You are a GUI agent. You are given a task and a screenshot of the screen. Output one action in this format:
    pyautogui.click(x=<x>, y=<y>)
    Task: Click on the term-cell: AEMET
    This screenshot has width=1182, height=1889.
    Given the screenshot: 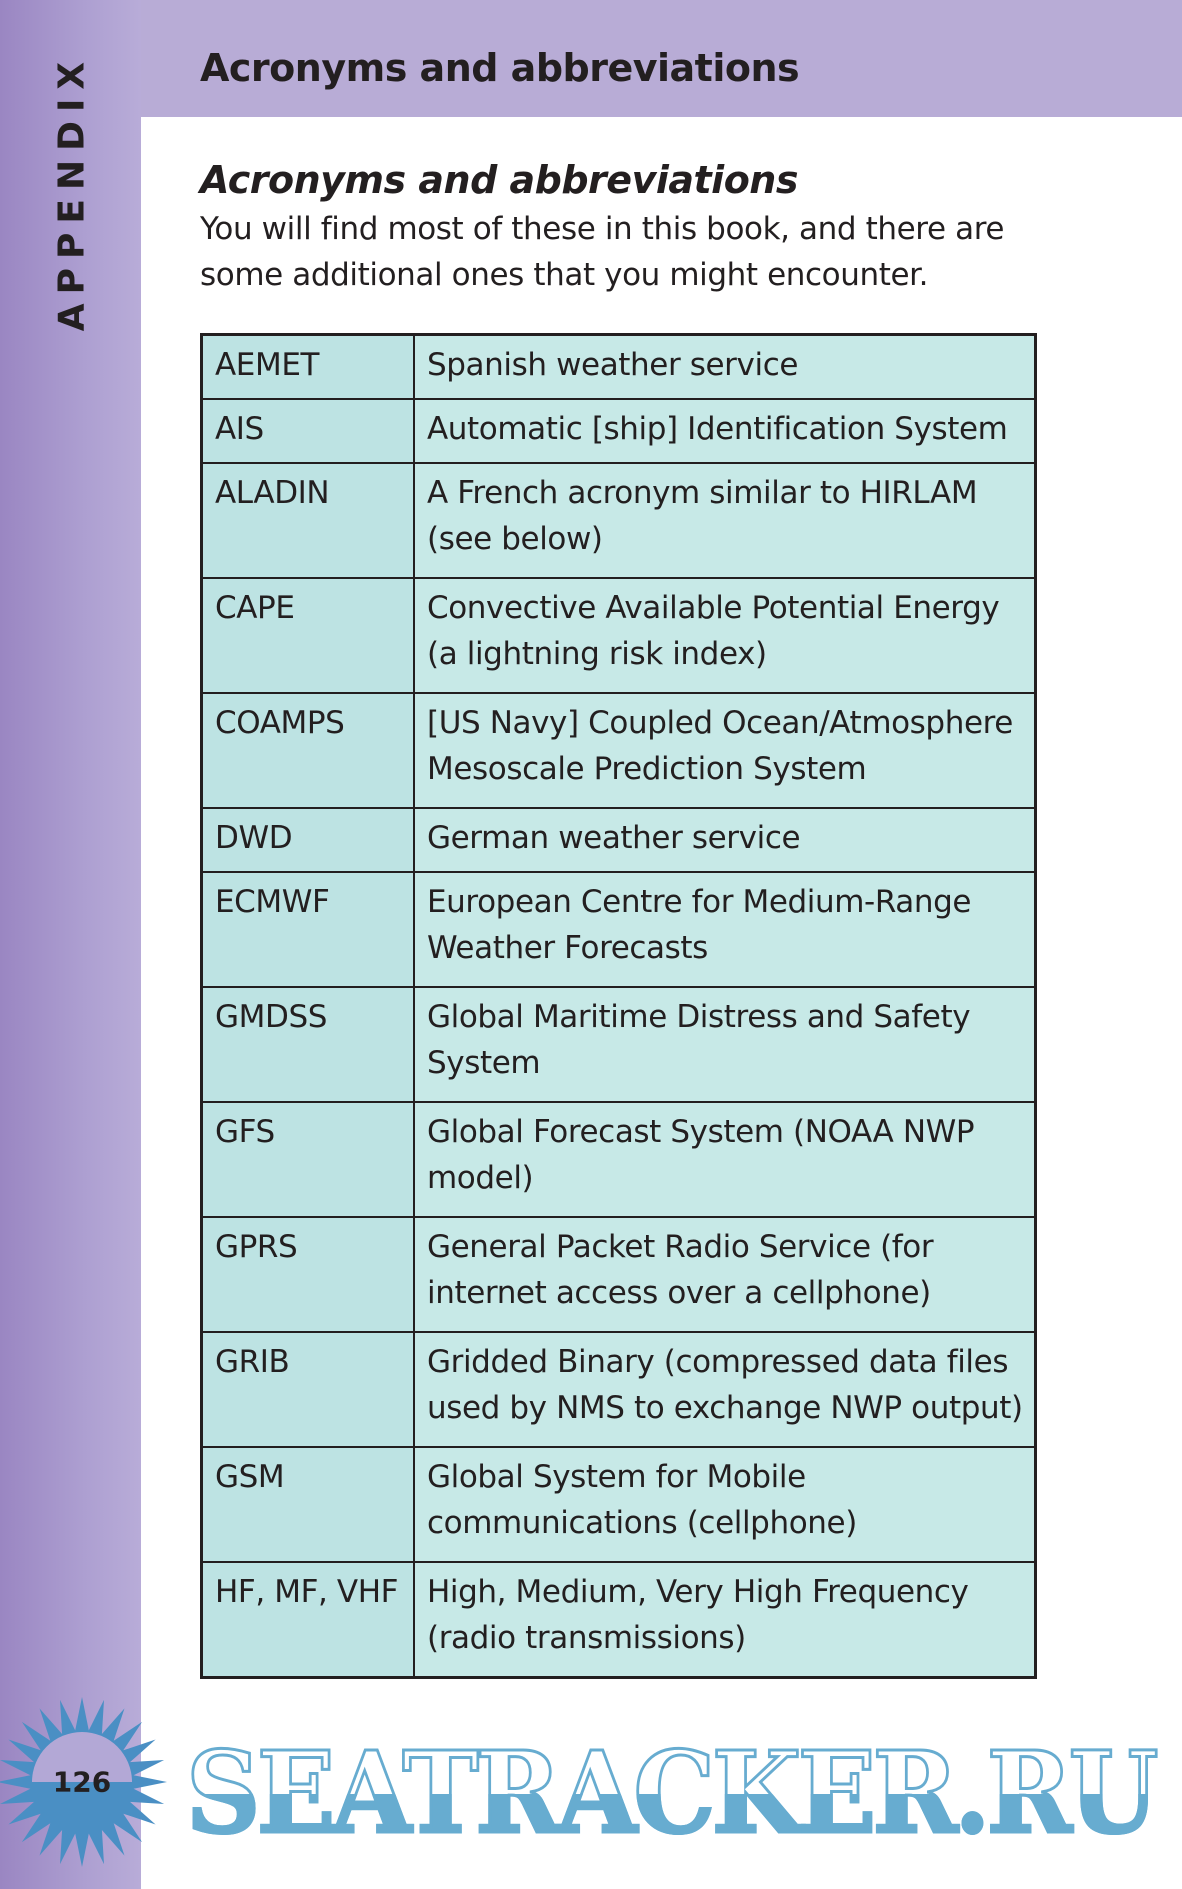 What is the action you would take?
    pyautogui.click(x=307, y=366)
    